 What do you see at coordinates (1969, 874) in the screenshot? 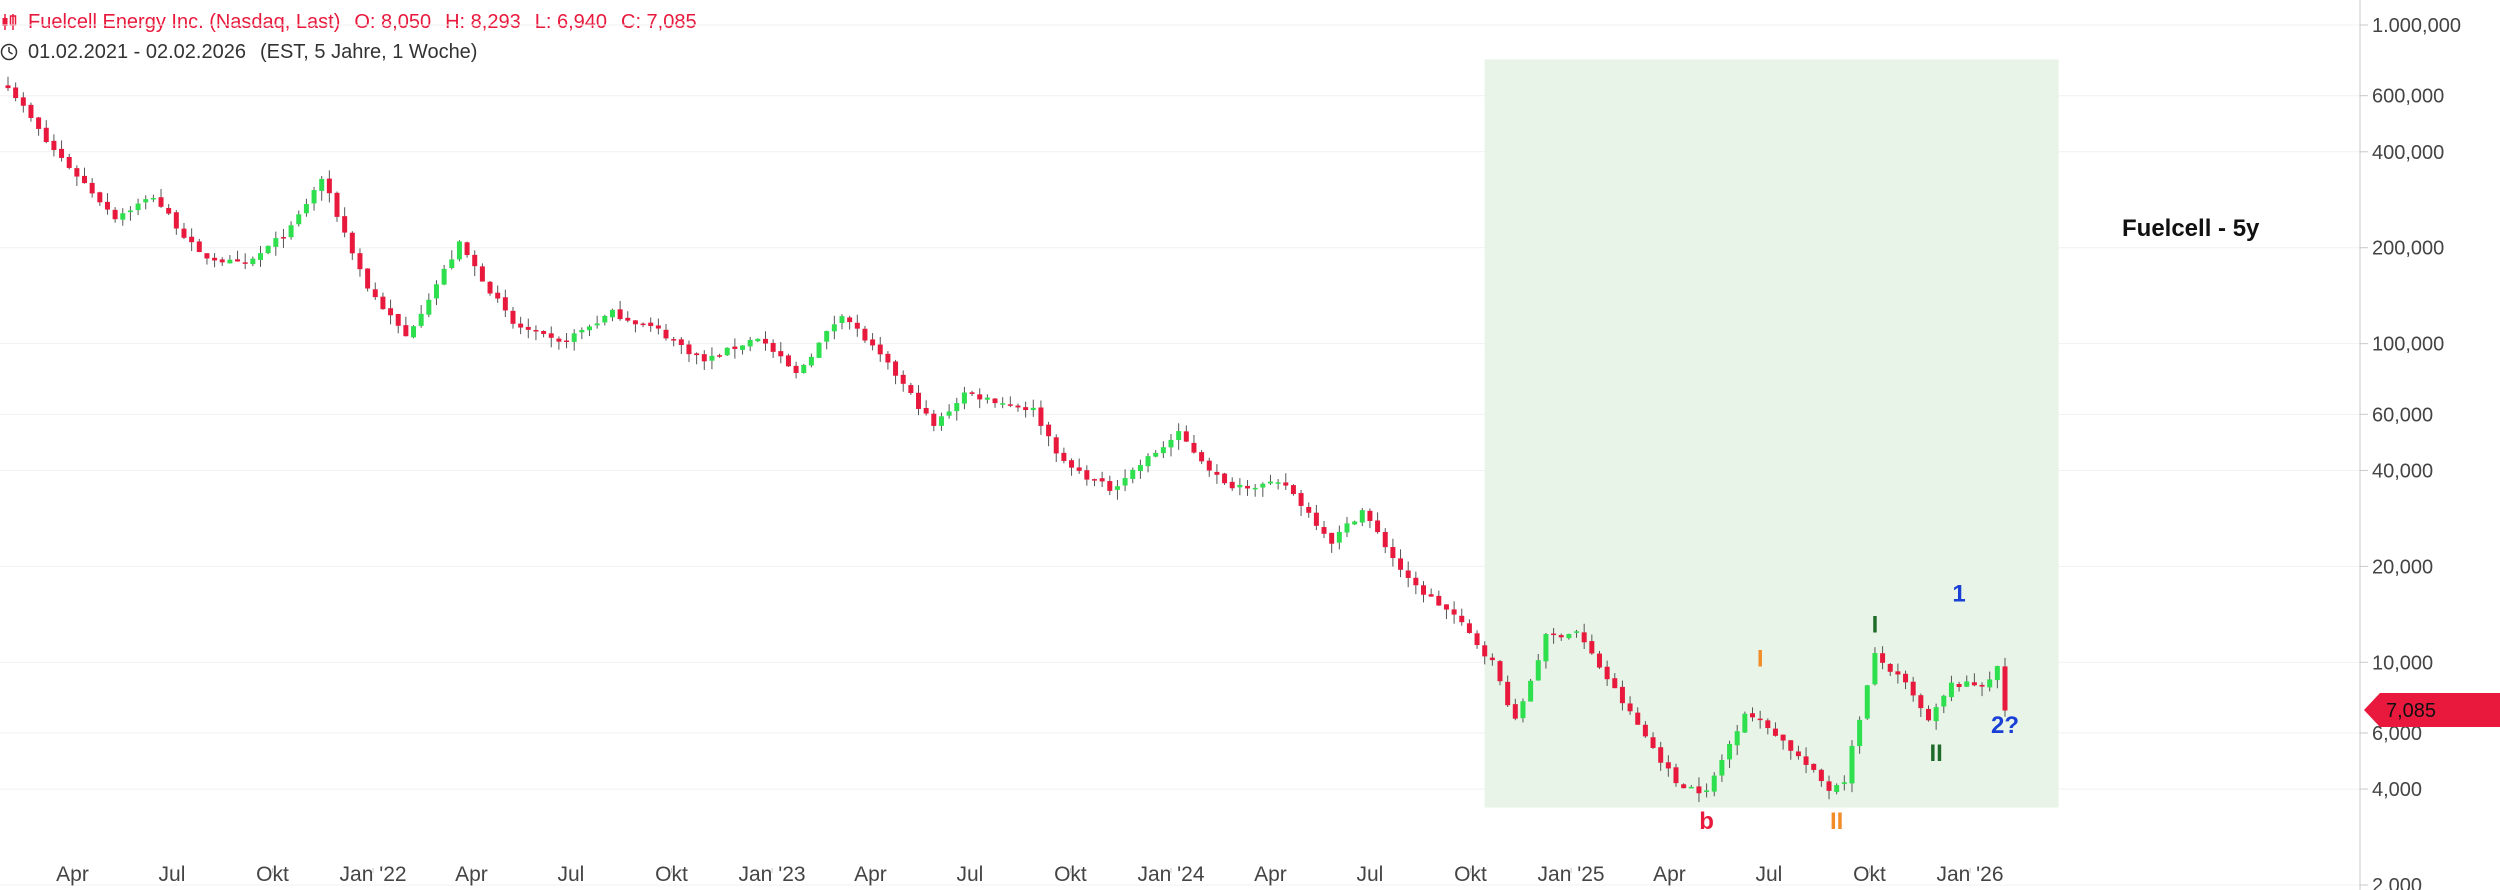
I see `x-tick-label: Jan '26` at bounding box center [1969, 874].